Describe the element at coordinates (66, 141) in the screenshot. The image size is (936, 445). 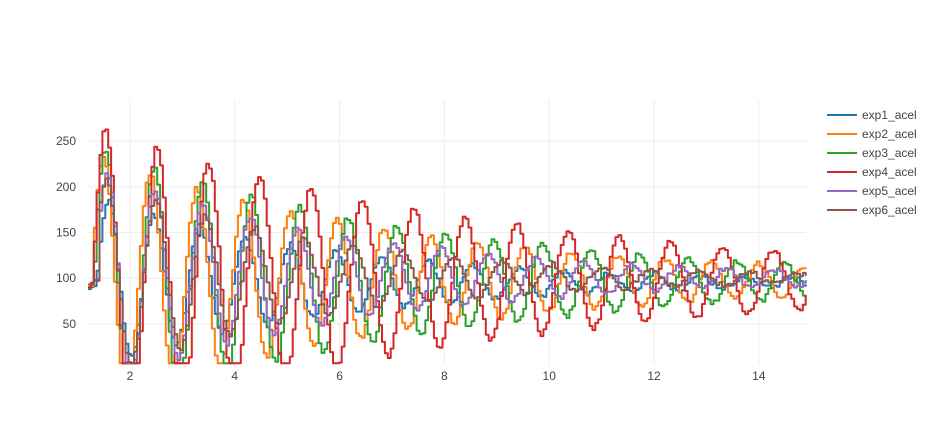
I see `y-tick-label: 250` at that location.